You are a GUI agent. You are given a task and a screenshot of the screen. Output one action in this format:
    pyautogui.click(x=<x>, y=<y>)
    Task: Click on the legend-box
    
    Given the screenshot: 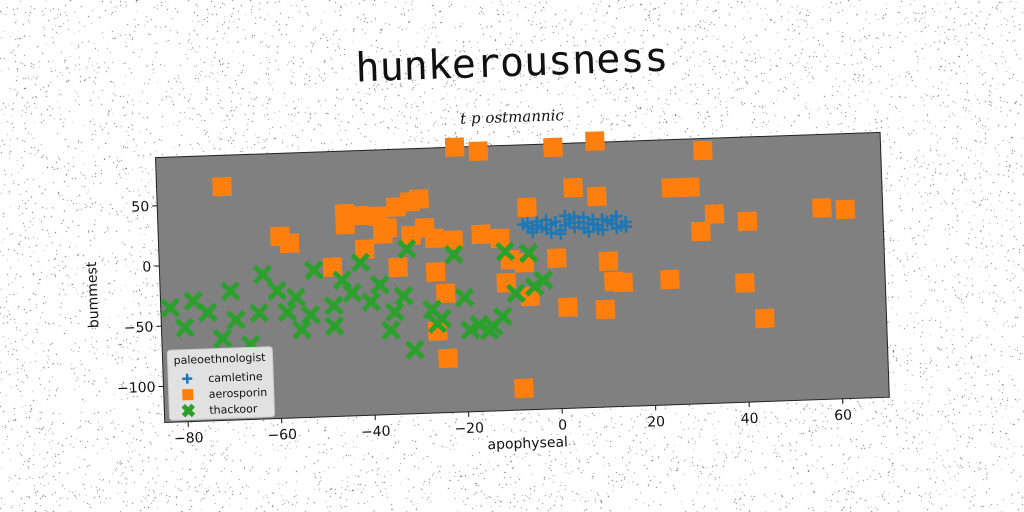 What is the action you would take?
    pyautogui.click(x=221, y=383)
    